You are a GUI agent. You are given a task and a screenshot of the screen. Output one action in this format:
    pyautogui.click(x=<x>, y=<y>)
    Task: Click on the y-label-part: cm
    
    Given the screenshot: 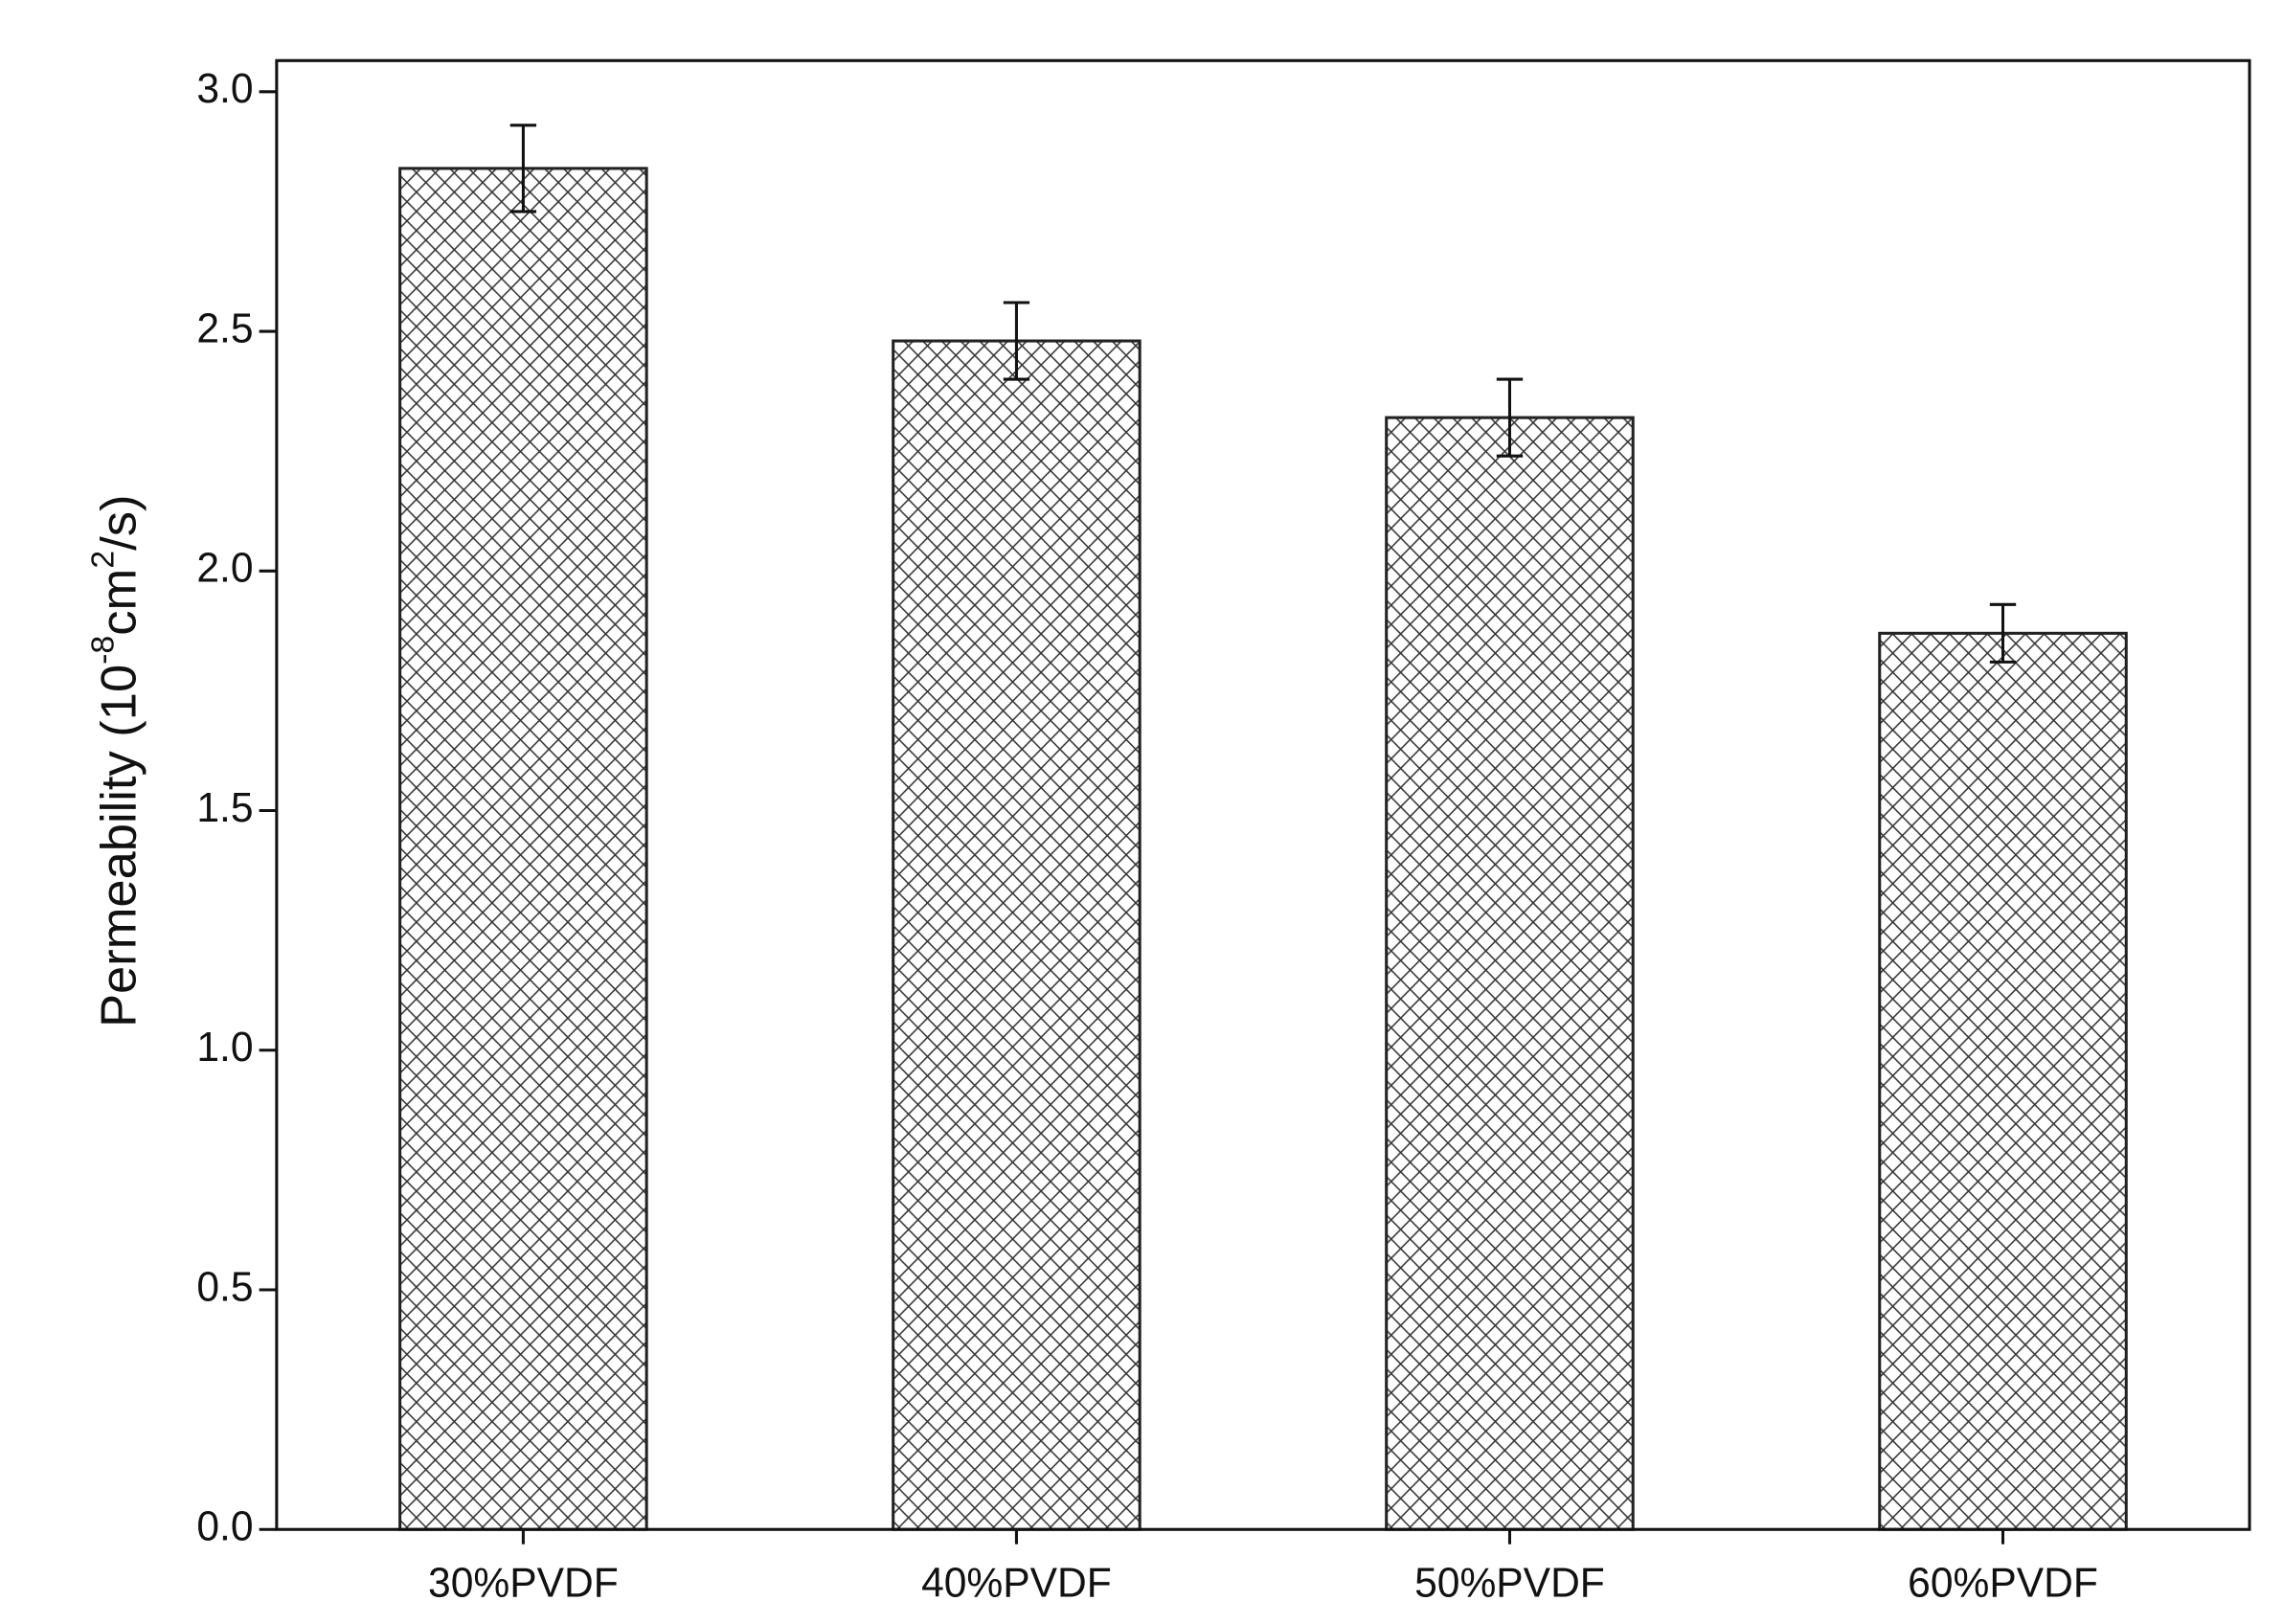 What is the action you would take?
    pyautogui.click(x=119, y=602)
    